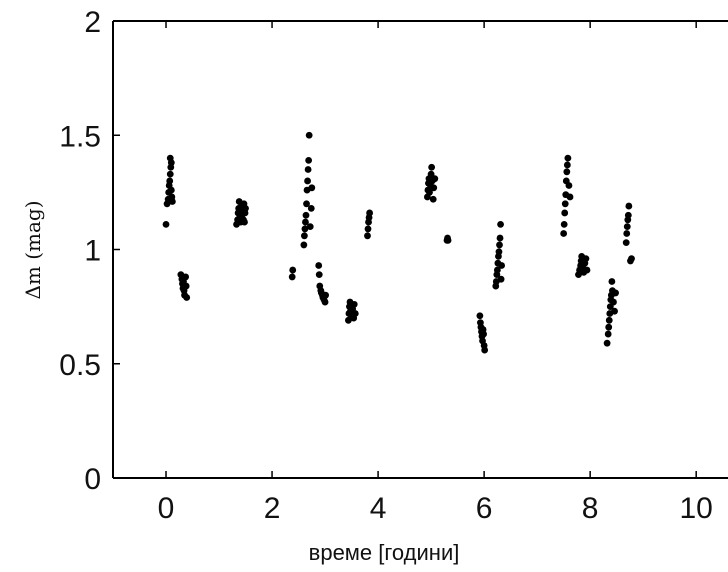 The height and width of the screenshot is (572, 728). What do you see at coordinates (696, 508) in the screenshot?
I see `x-tick-label: 10` at bounding box center [696, 508].